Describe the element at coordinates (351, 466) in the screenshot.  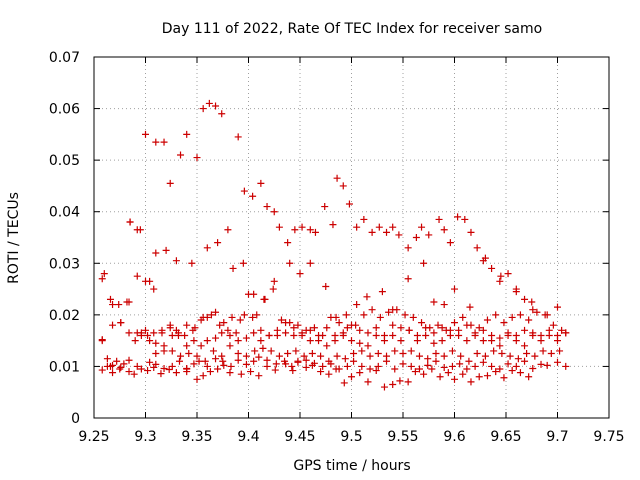
I see `x-axis-label: GPS time / hours` at that location.